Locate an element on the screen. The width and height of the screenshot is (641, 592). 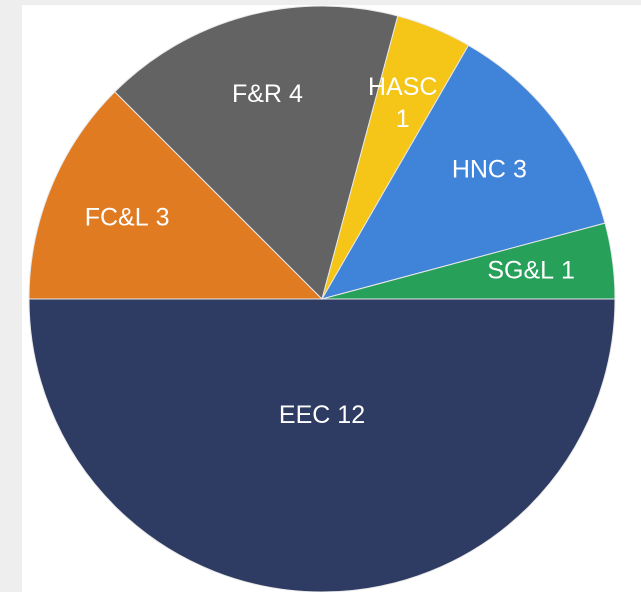
slice-category: HNC is located at coordinates (479, 169).